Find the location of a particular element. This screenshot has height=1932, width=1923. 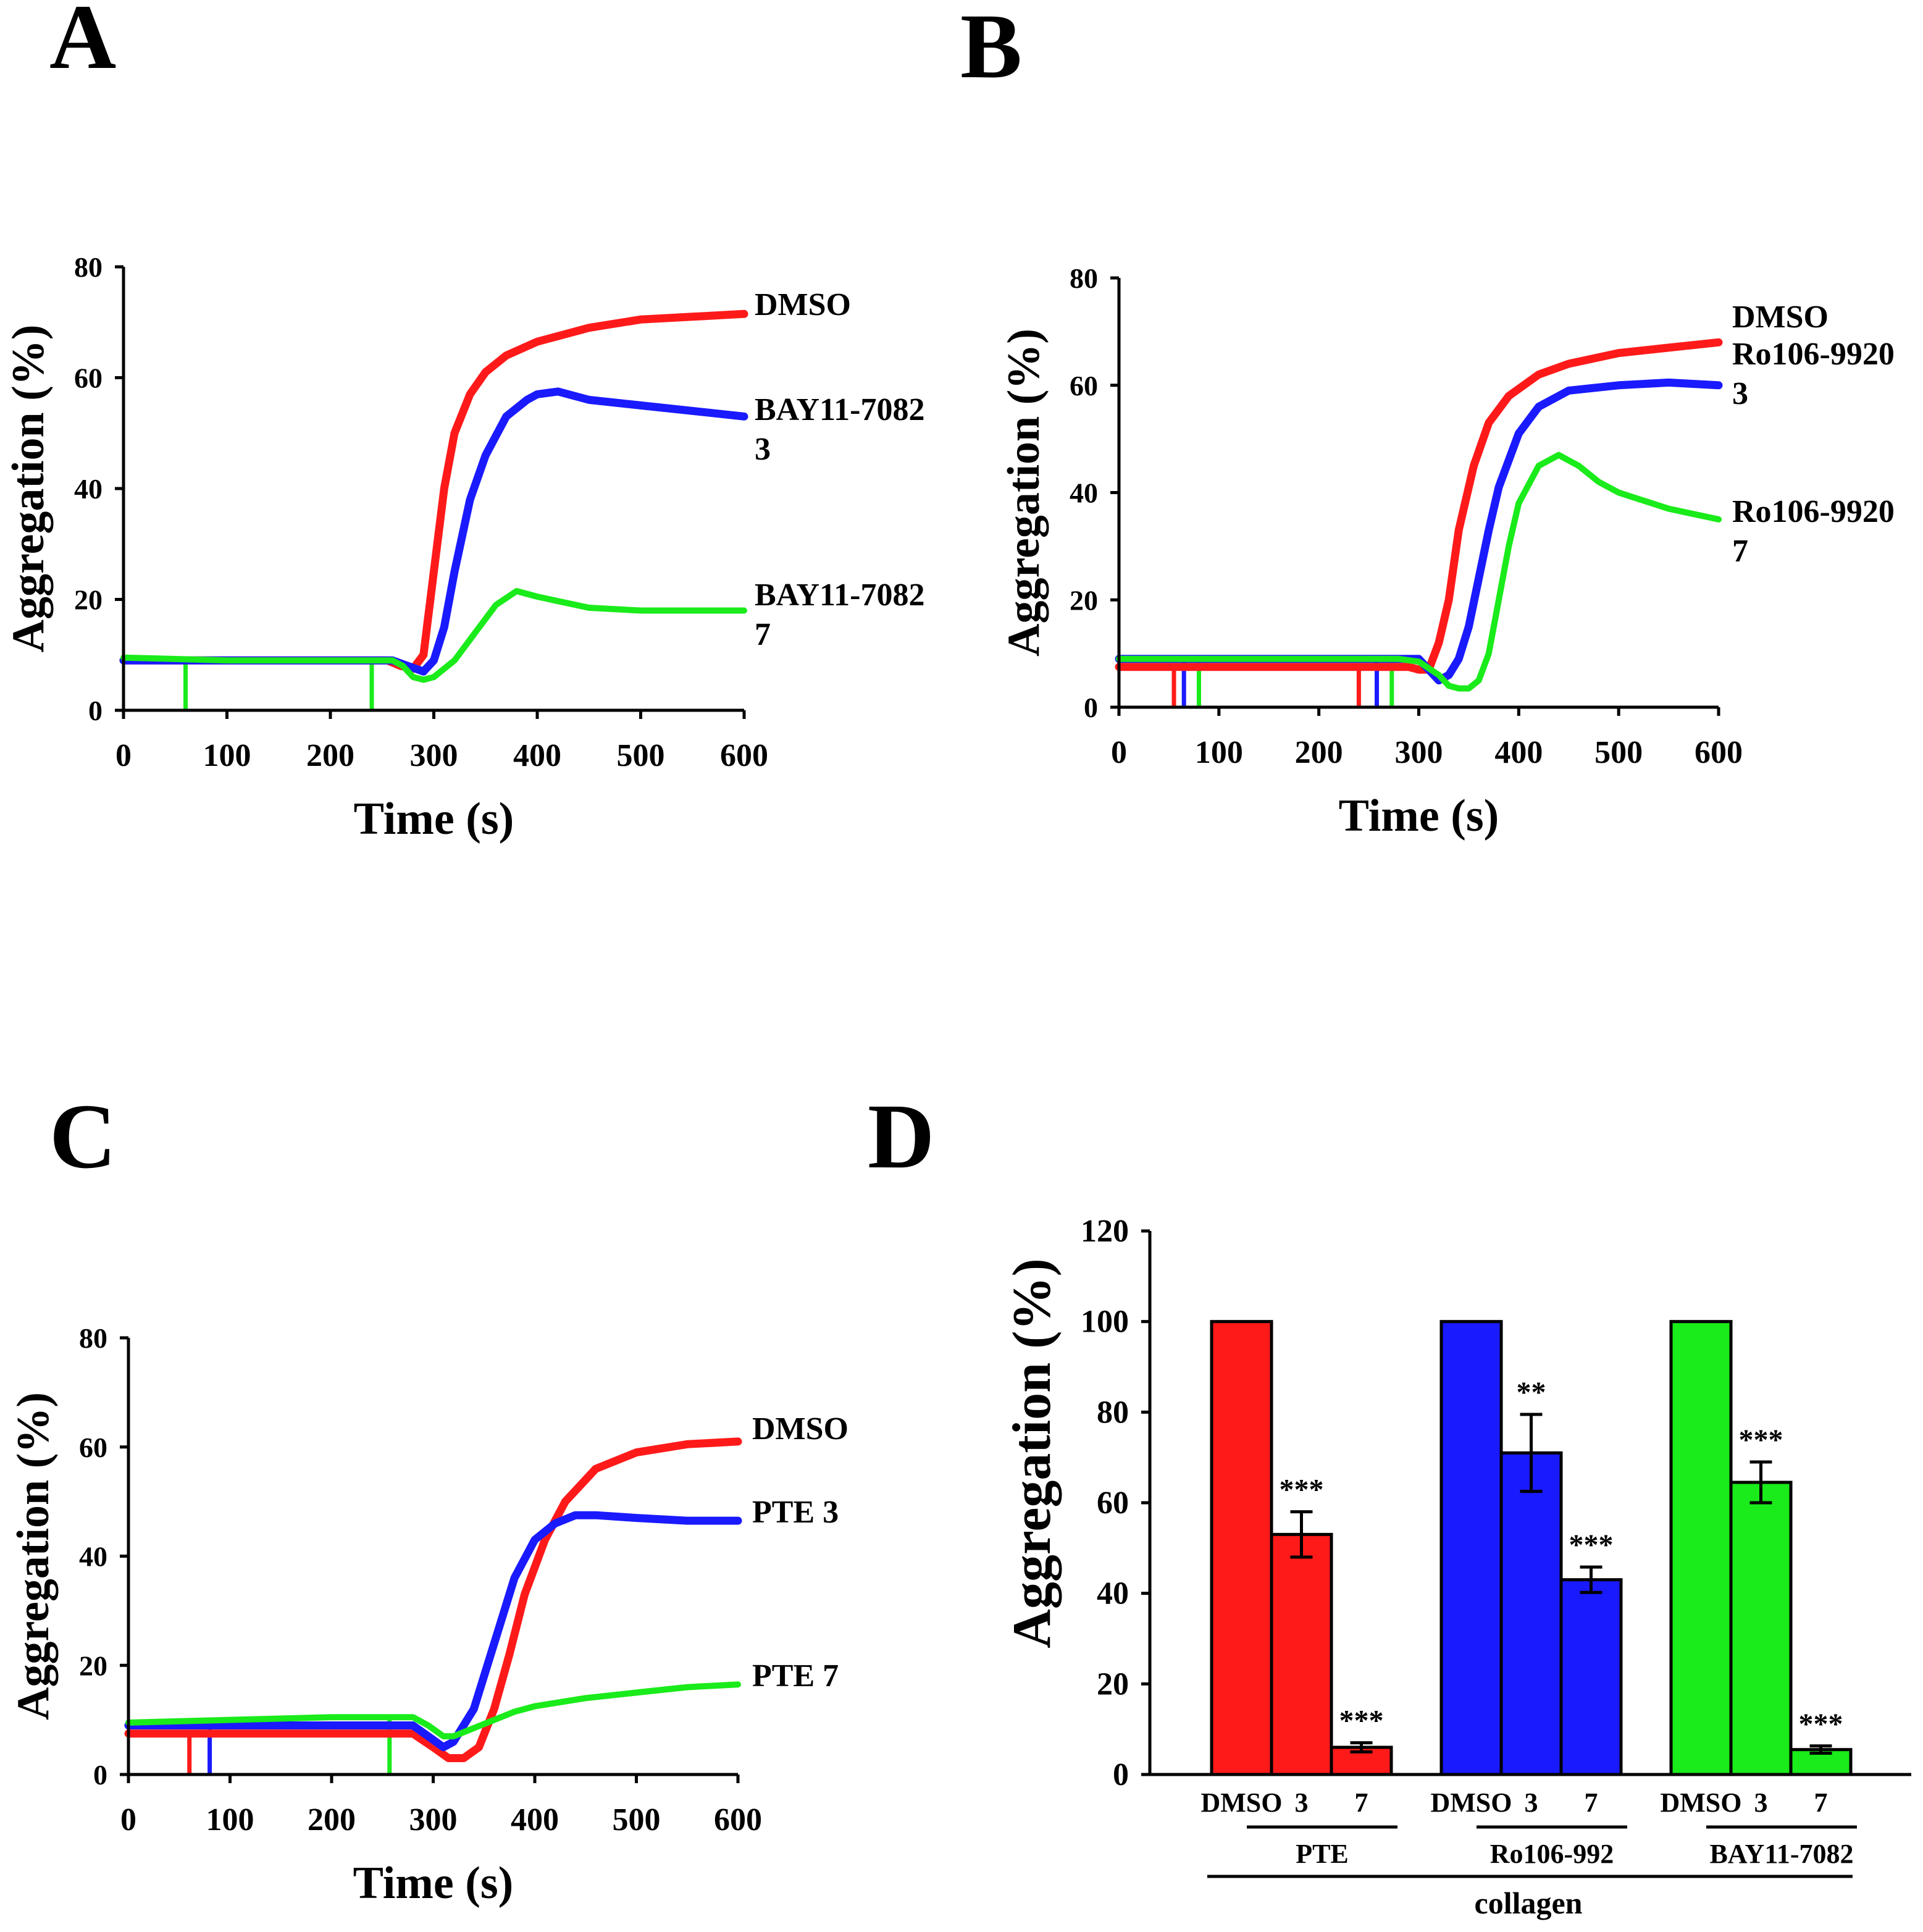

overall-label: collagen is located at coordinates (1529, 1903).